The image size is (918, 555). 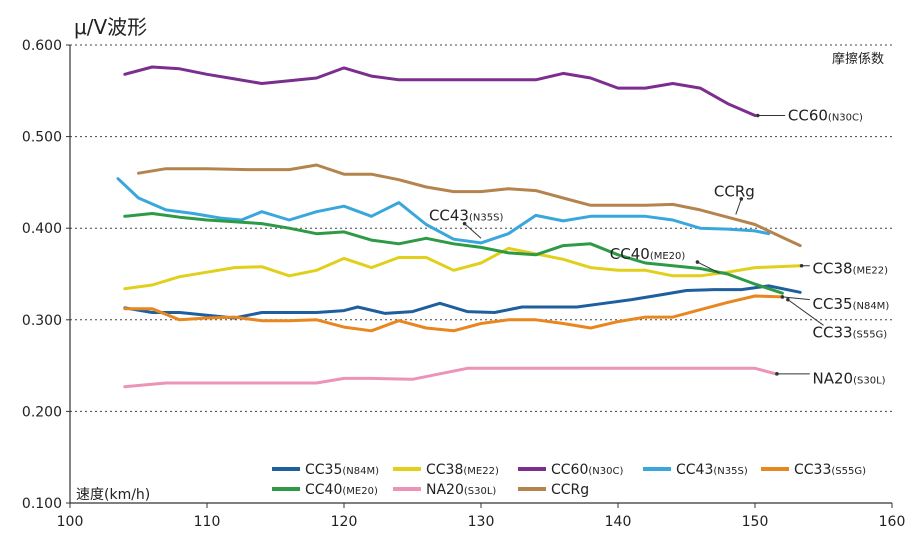 I want to click on series-line-cc43, so click(x=443, y=211).